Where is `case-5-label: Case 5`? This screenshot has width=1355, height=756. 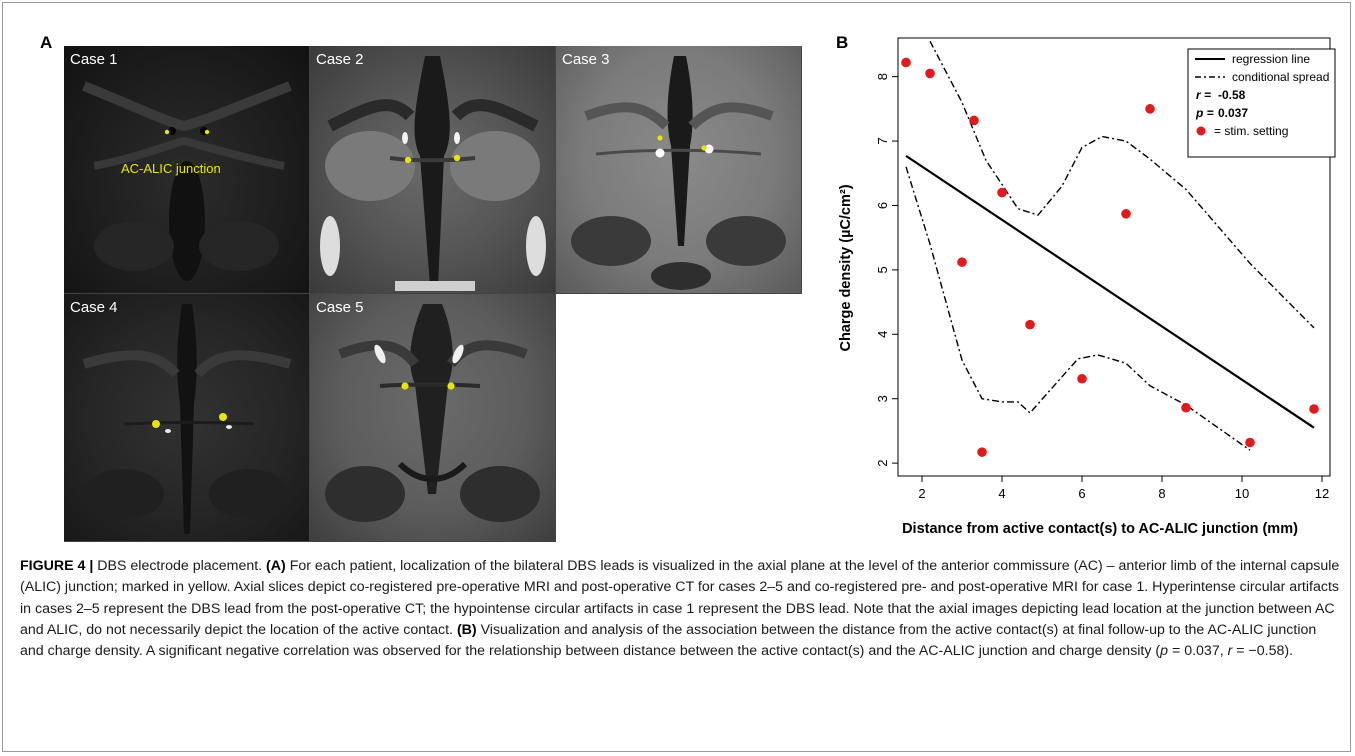 case-5-label: Case 5 is located at coordinates (340, 307).